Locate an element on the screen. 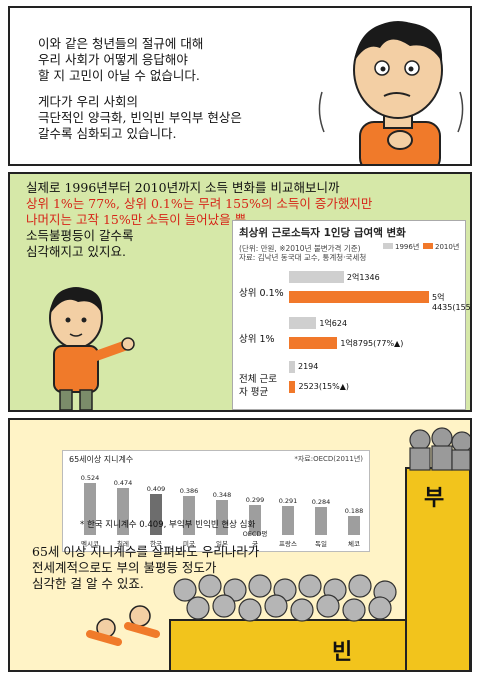 This screenshot has width=480, height=678. text-line: 이와 같은 청년들의 절규에 대해 is located at coordinates (121, 43).